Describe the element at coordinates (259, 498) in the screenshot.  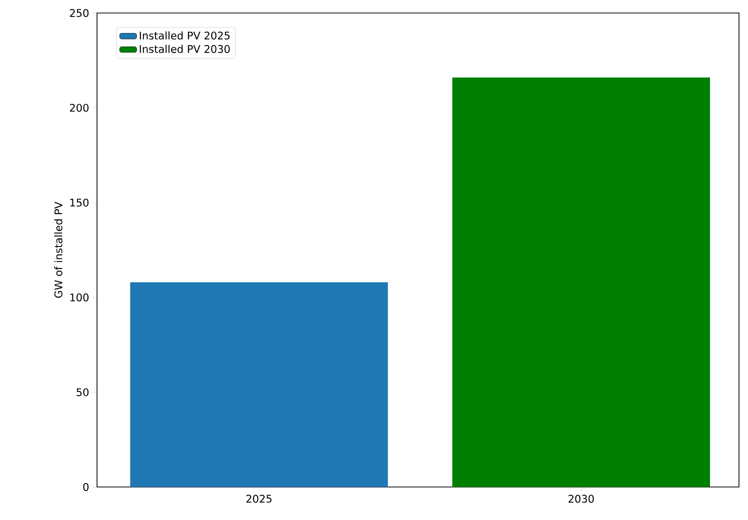
I see `x-tick-label: 2025` at that location.